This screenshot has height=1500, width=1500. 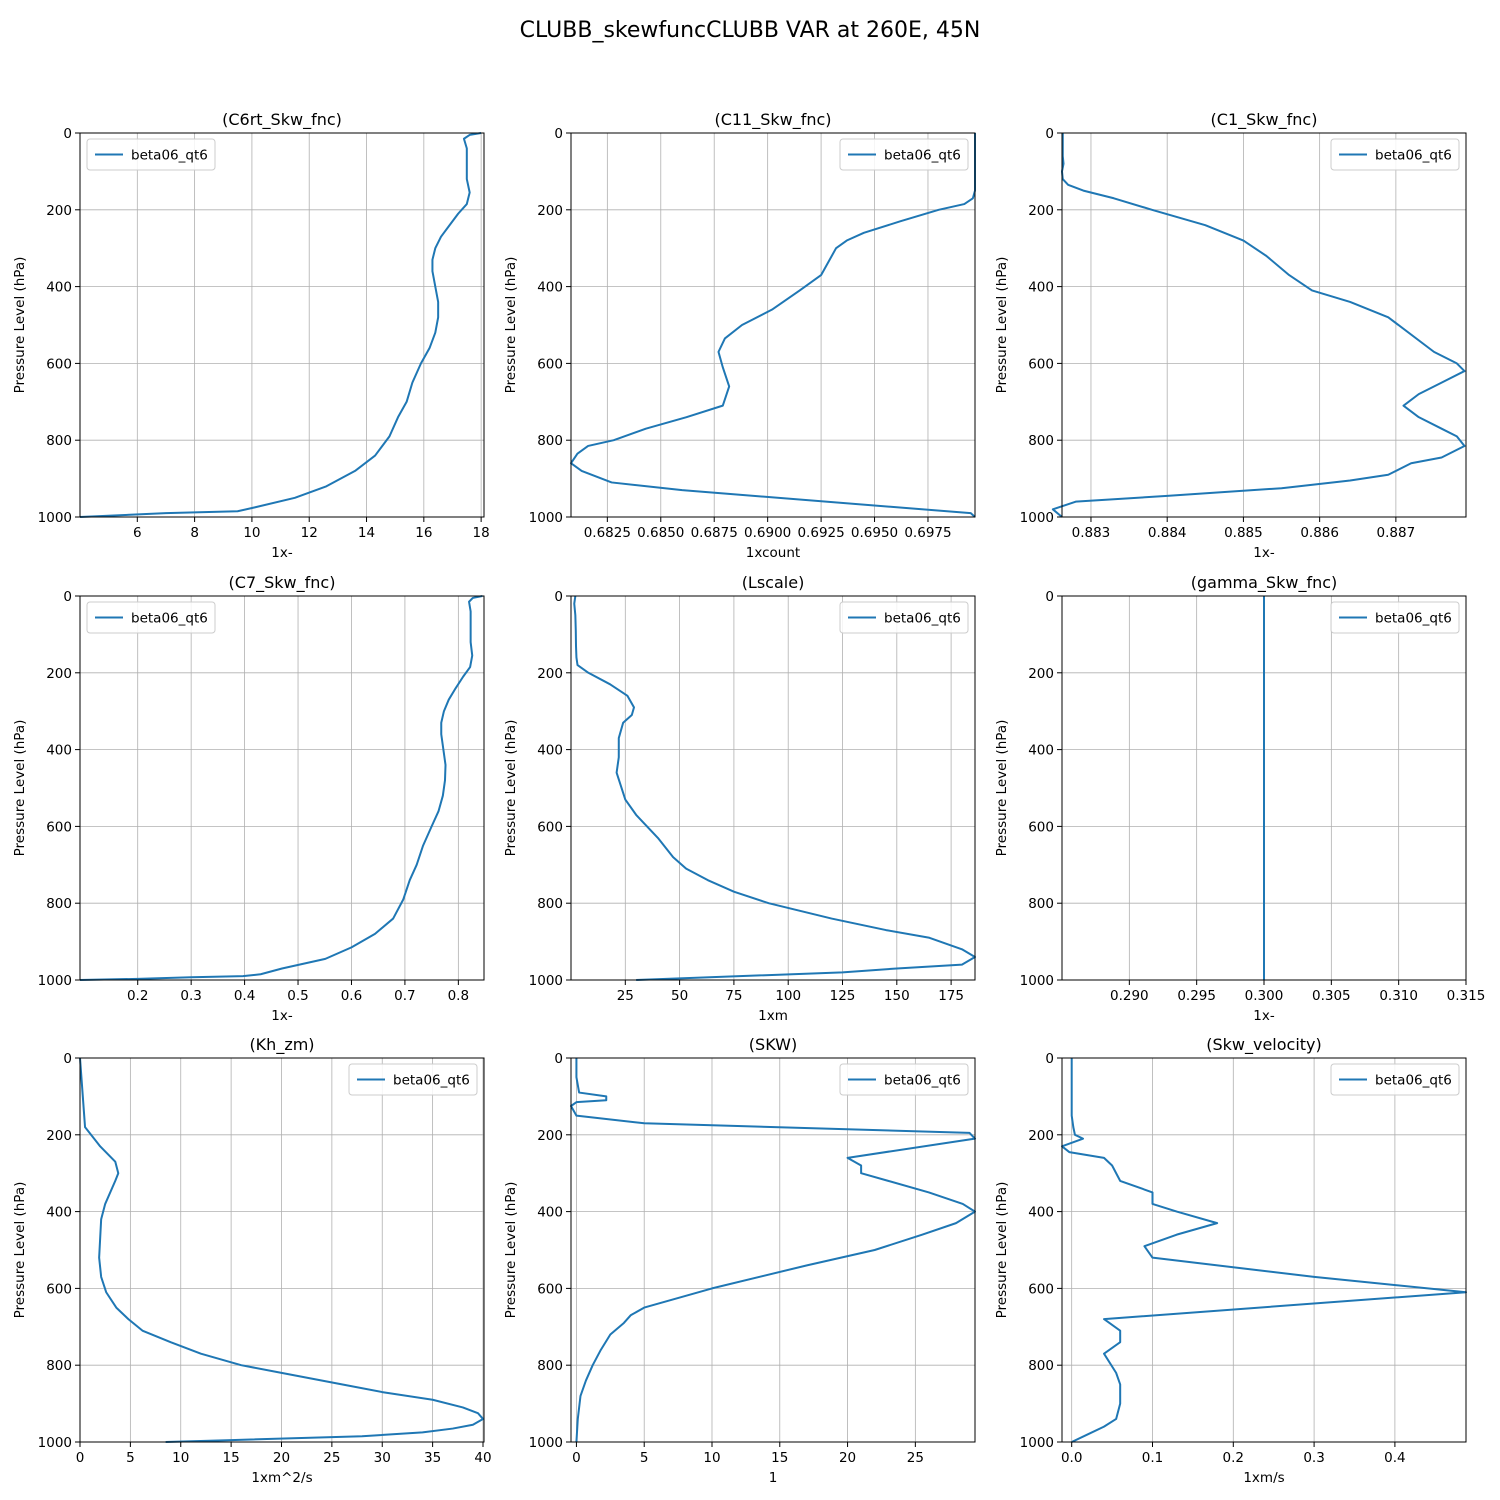 I want to click on x-tick-label: 0.6875, so click(x=714, y=533).